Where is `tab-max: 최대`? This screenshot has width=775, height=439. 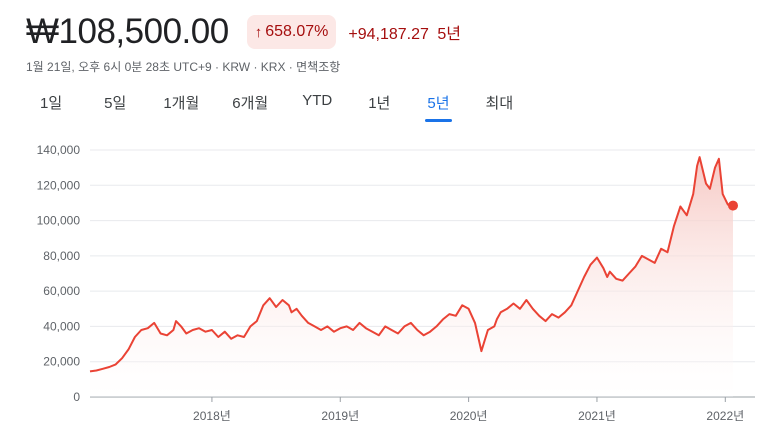
tab-max: 최대 is located at coordinates (499, 103).